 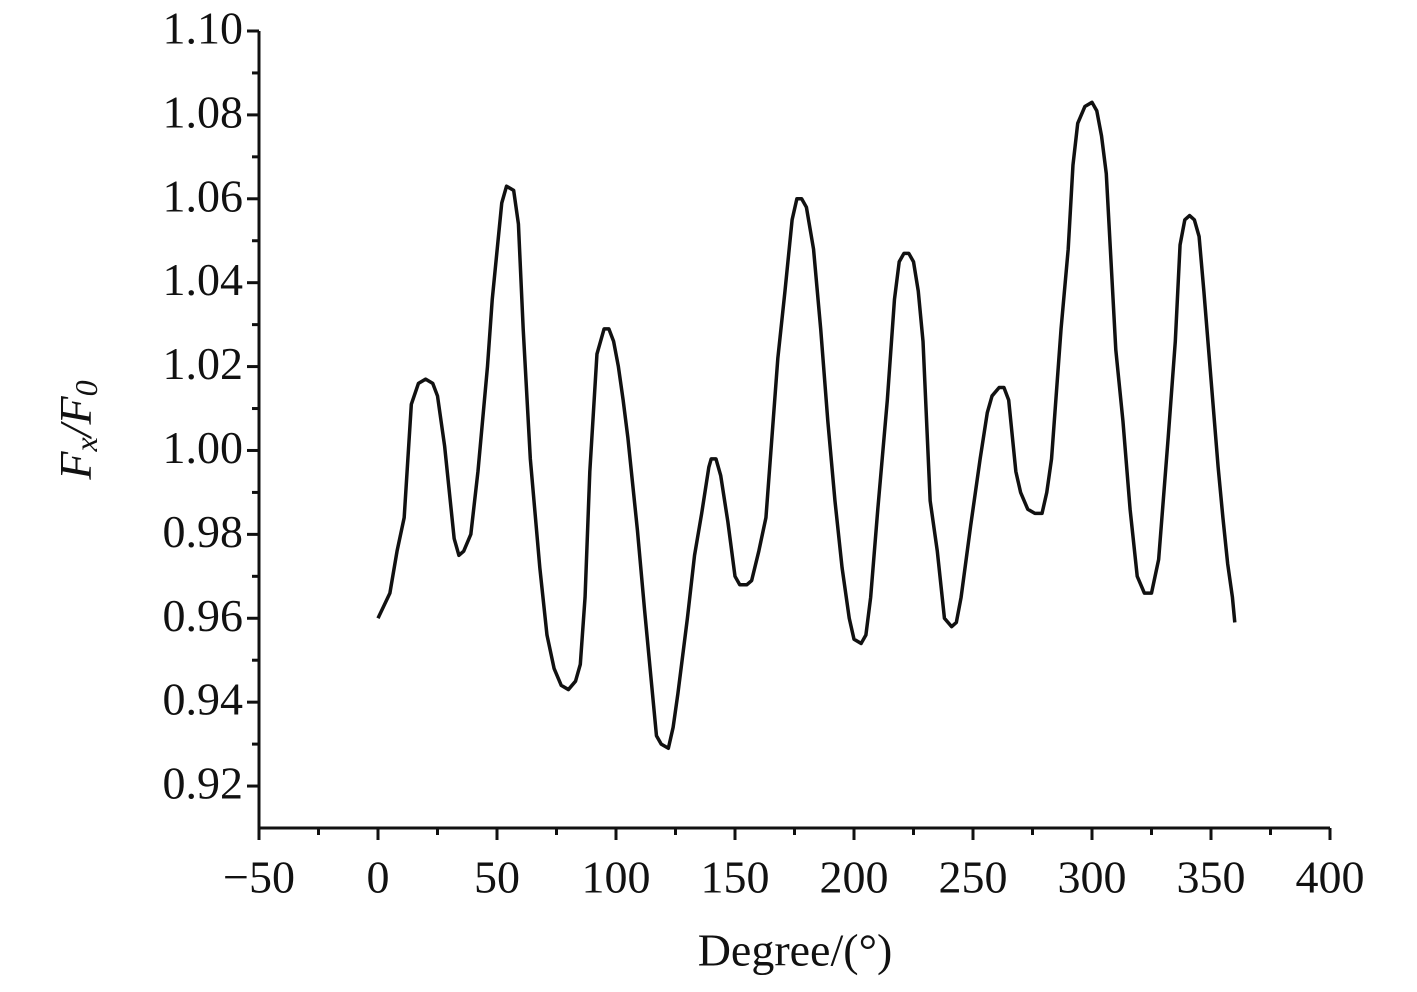 I want to click on y-tick-label: 1.04, so click(x=203, y=279).